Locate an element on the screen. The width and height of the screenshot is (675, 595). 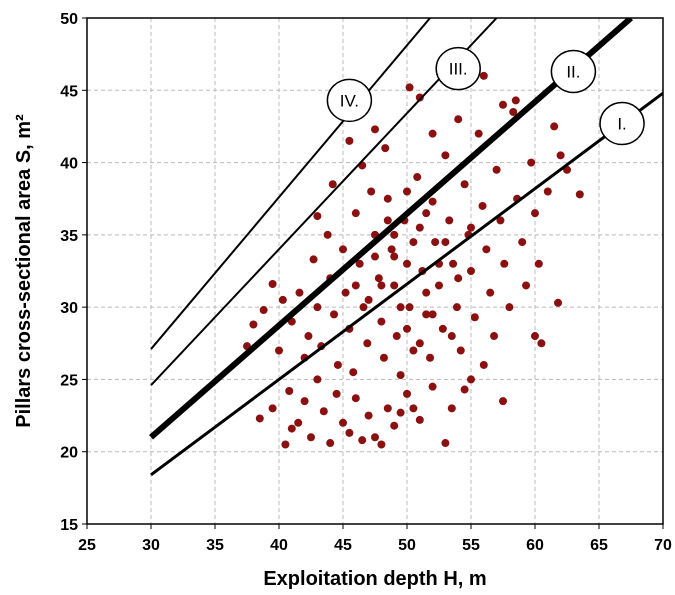
x-tick-label: 50 is located at coordinates (407, 545).